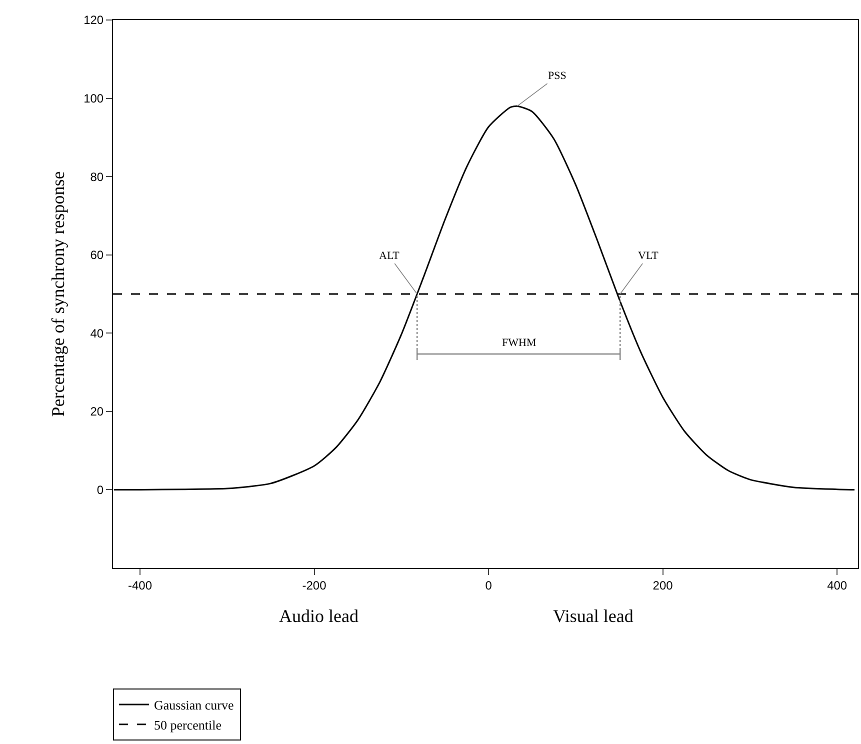  What do you see at coordinates (194, 705) in the screenshot?
I see `legend-label: Gaussian curve` at bounding box center [194, 705].